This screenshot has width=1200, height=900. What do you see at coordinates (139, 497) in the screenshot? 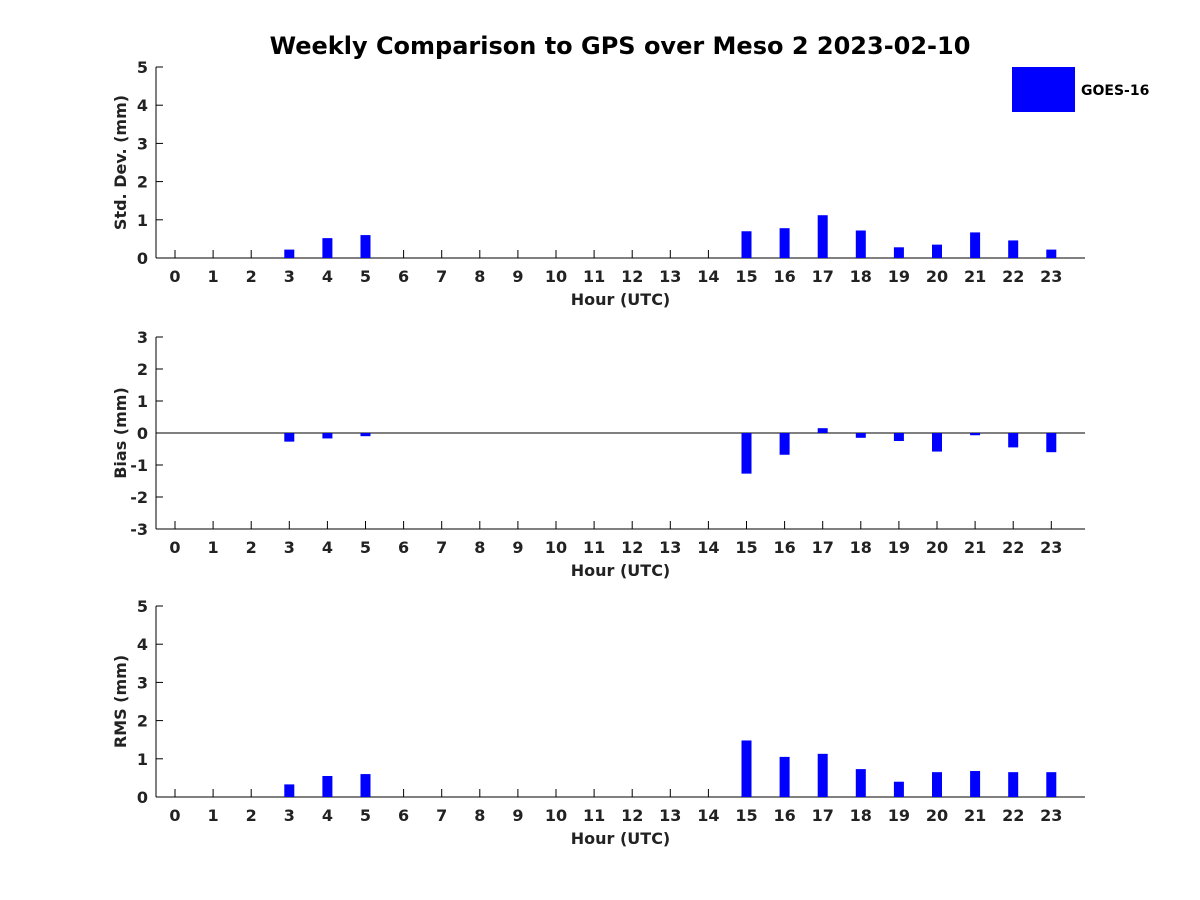
I see `y-tick-label: -2` at bounding box center [139, 497].